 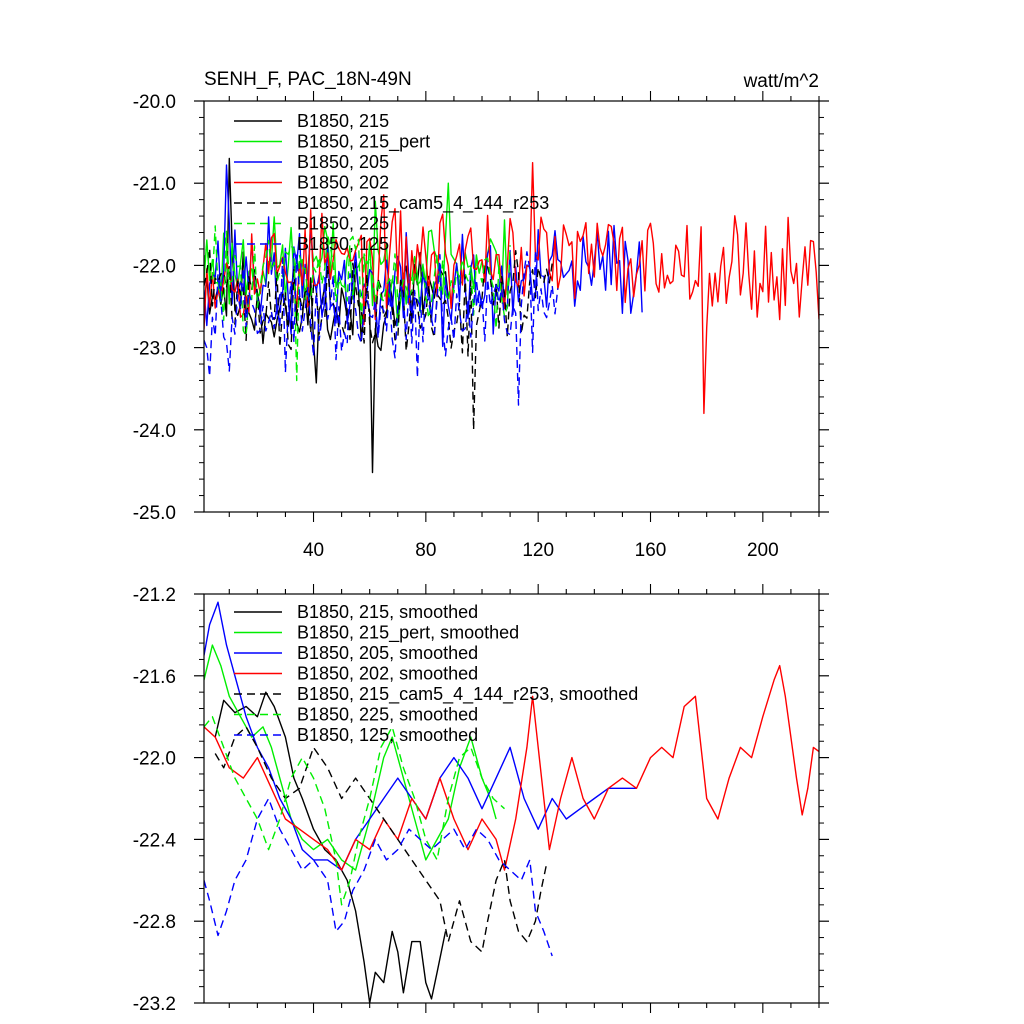 I want to click on y-tick-label: -22.4, so click(x=155, y=840).